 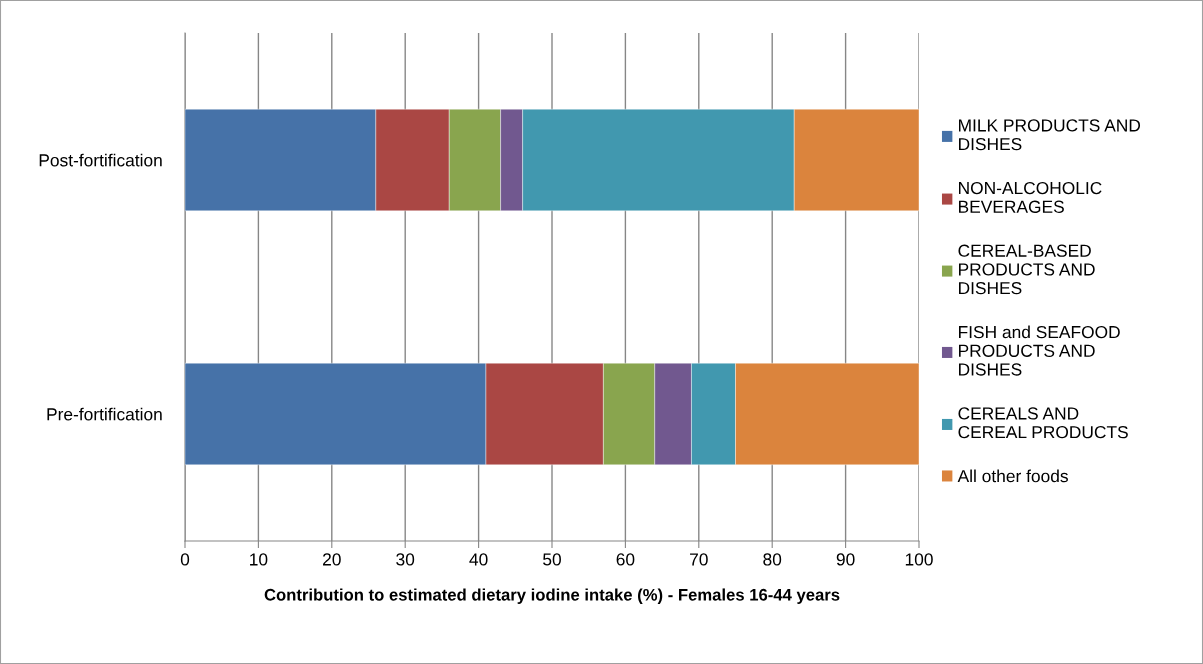 What do you see at coordinates (104, 414) in the screenshot?
I see `y-tick-label: Pre-fortification` at bounding box center [104, 414].